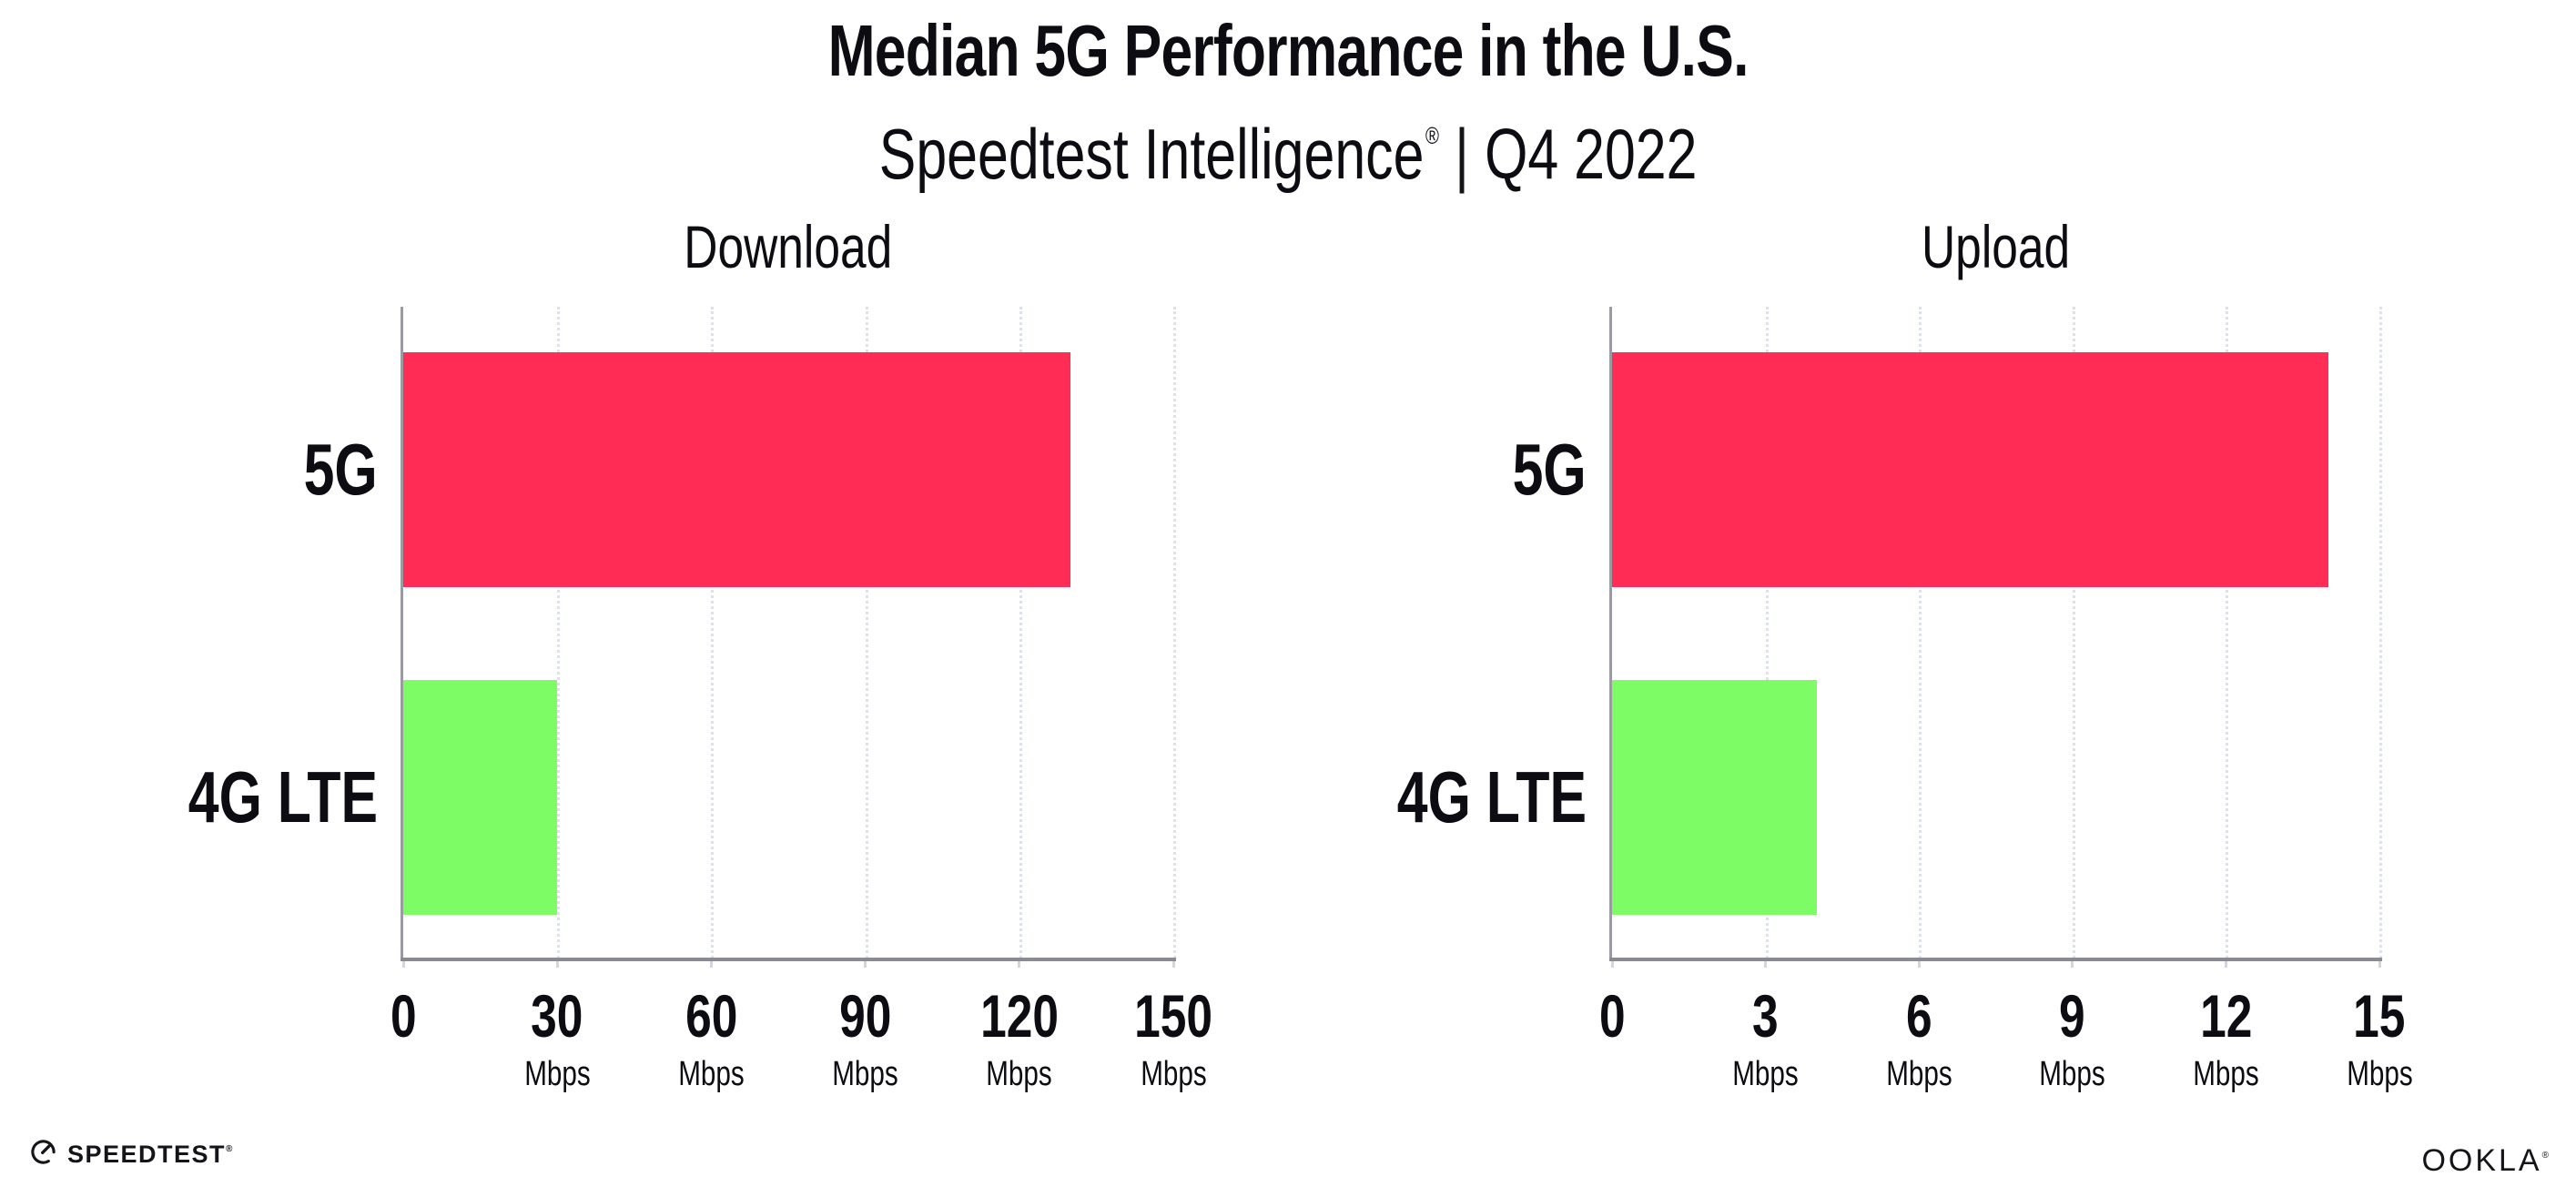 The height and width of the screenshot is (1197, 2576). I want to click on speedtest-wordmark-text: SPEEDTEST, so click(147, 1154).